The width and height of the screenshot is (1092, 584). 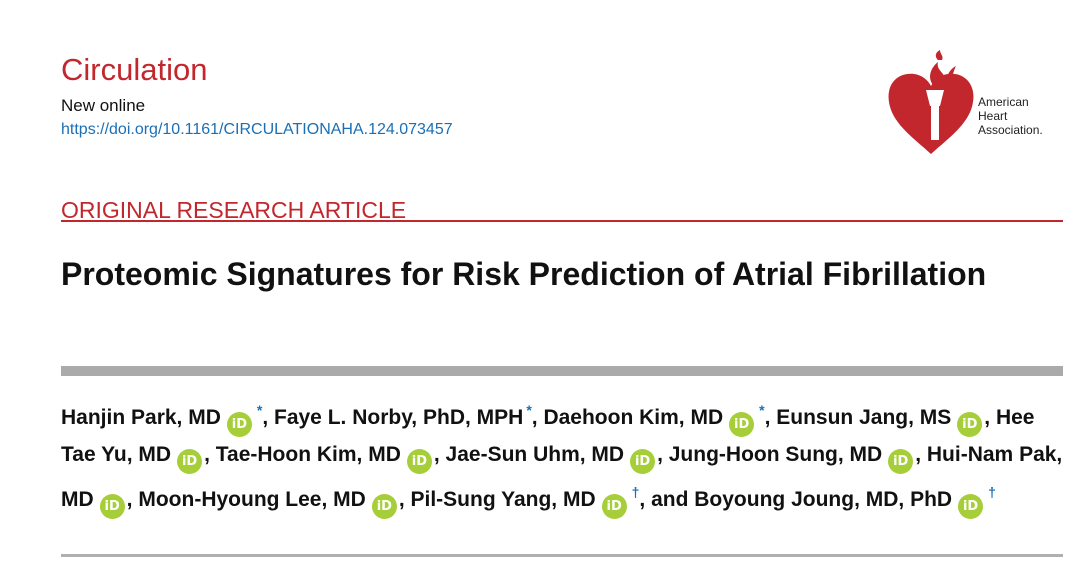 What do you see at coordinates (562, 477) in the screenshot?
I see `author-name: Hui-Nam Pak, MD` at bounding box center [562, 477].